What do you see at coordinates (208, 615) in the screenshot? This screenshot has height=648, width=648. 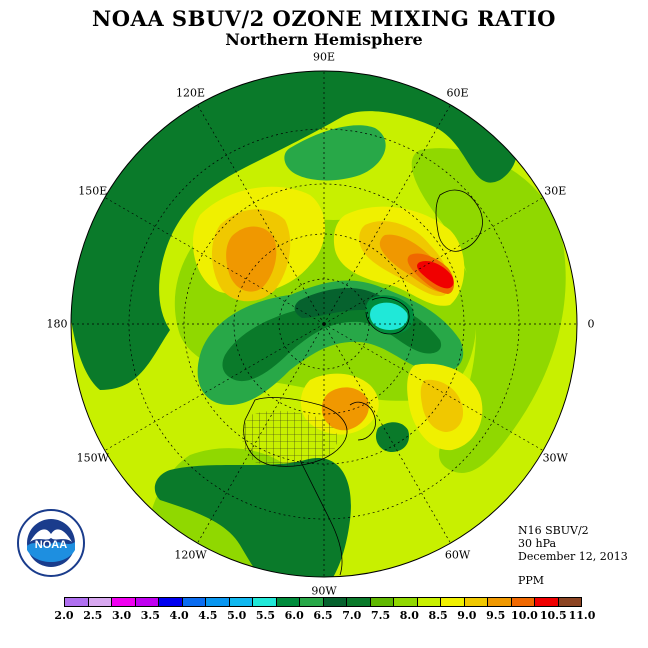 I see `colorbar-tick-label: 4.5` at bounding box center [208, 615].